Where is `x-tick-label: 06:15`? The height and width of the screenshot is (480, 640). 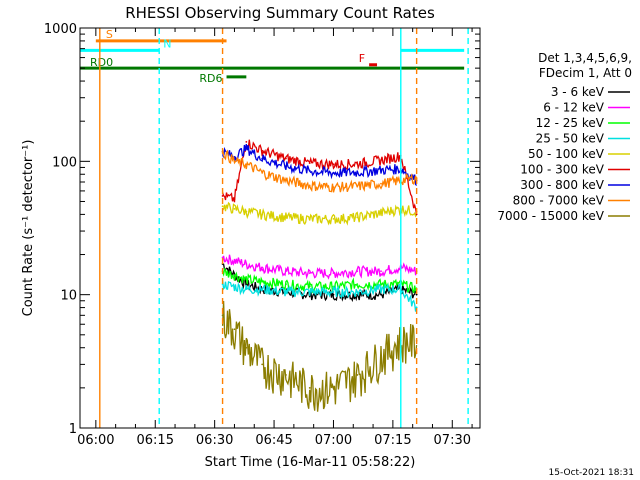
x-tick-label: 06:15 is located at coordinates (155, 440).